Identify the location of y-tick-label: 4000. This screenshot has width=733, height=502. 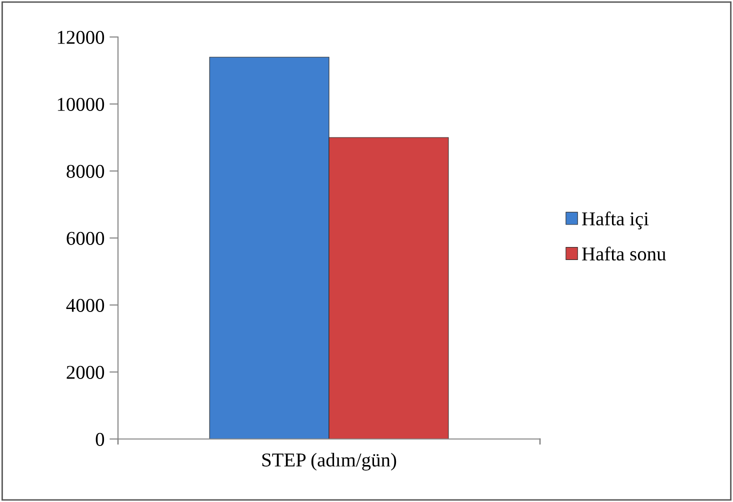
(85, 305).